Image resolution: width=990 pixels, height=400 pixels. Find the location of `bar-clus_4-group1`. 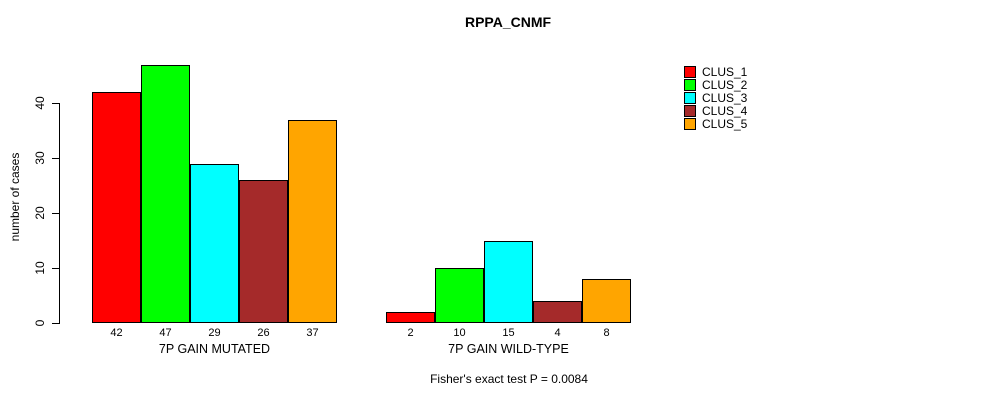

bar-clus_4-group1 is located at coordinates (263, 251).